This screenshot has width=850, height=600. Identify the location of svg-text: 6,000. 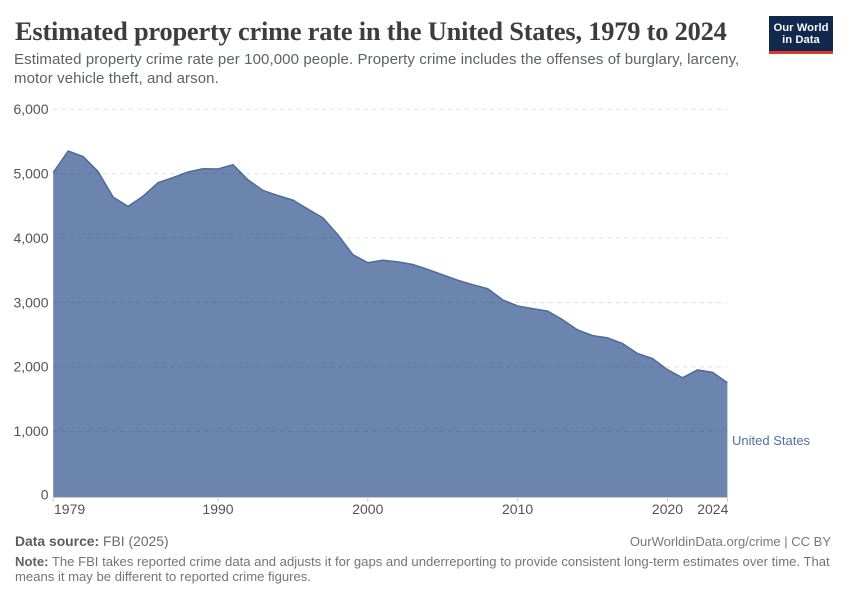
(30, 109).